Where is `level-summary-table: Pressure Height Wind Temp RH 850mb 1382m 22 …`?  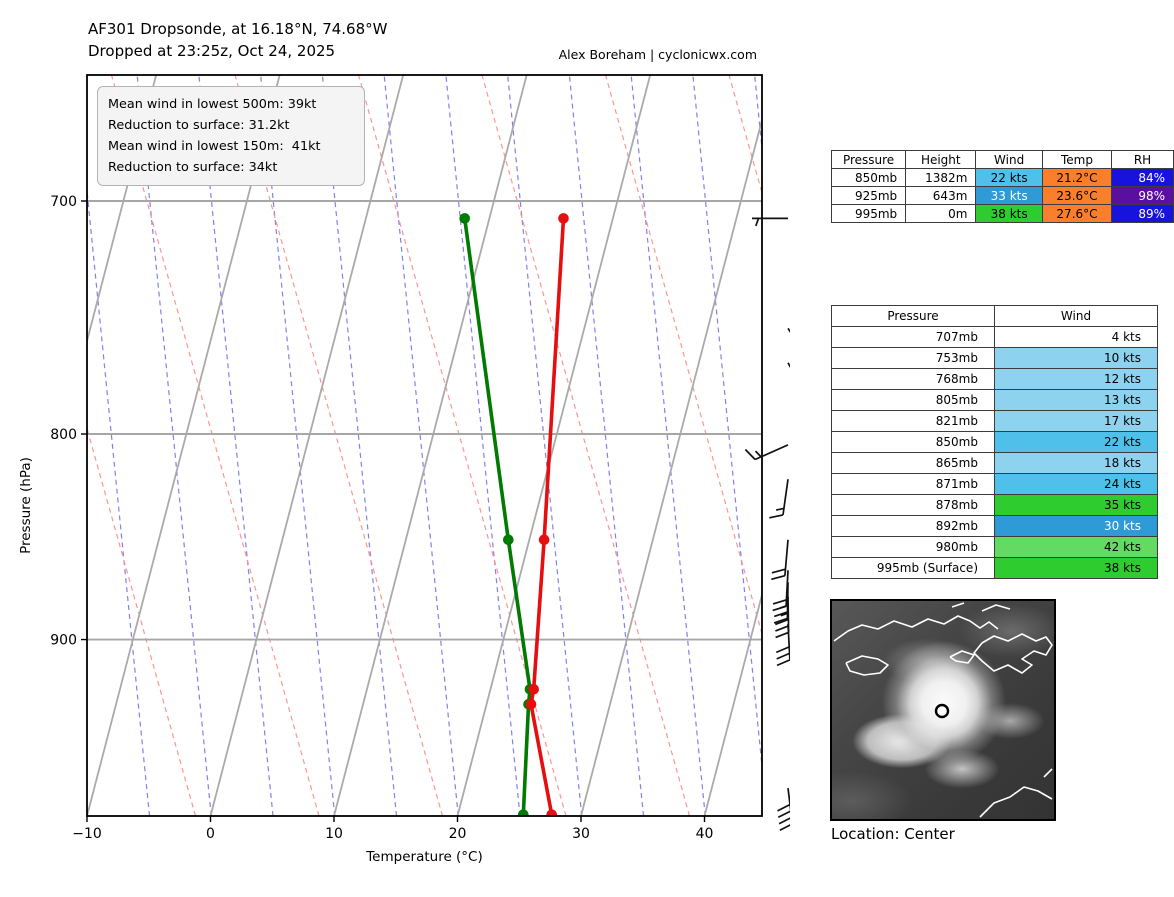 level-summary-table: Pressure Height Wind Temp RH 850mb 1382m 22 … is located at coordinates (1002, 186).